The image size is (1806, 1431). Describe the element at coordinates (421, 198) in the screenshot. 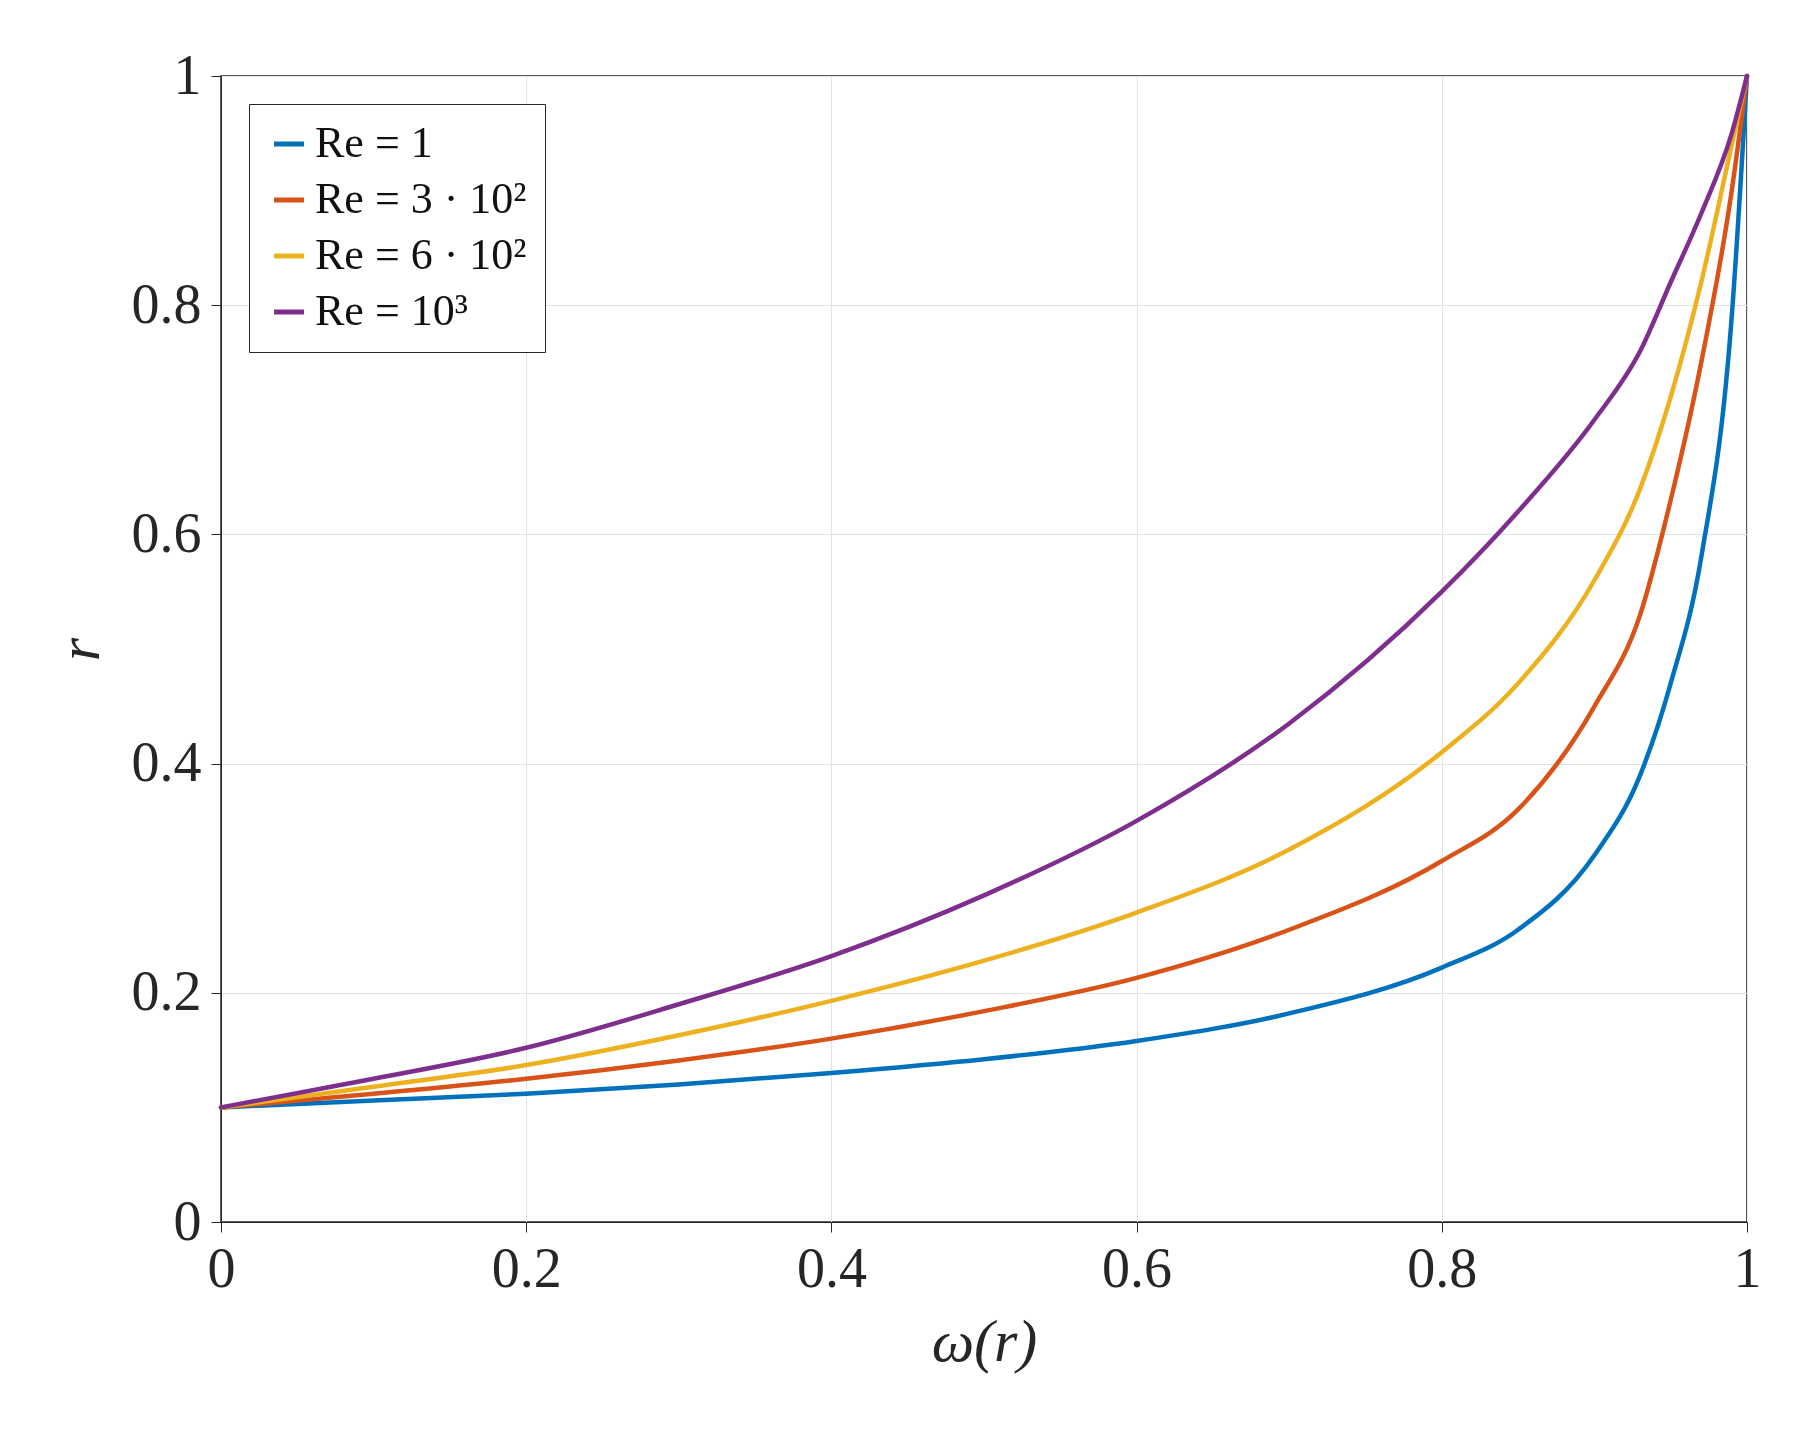

I see `legend-label: Re = 3 · 10²` at that location.